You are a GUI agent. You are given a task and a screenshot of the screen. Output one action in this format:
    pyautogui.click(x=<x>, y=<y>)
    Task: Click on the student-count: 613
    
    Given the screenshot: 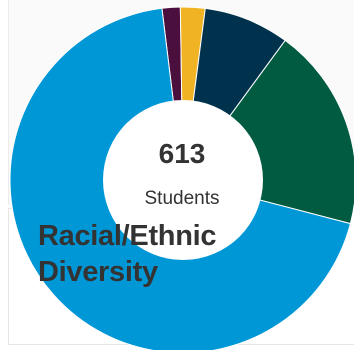 What is the action you would take?
    pyautogui.click(x=182, y=153)
    